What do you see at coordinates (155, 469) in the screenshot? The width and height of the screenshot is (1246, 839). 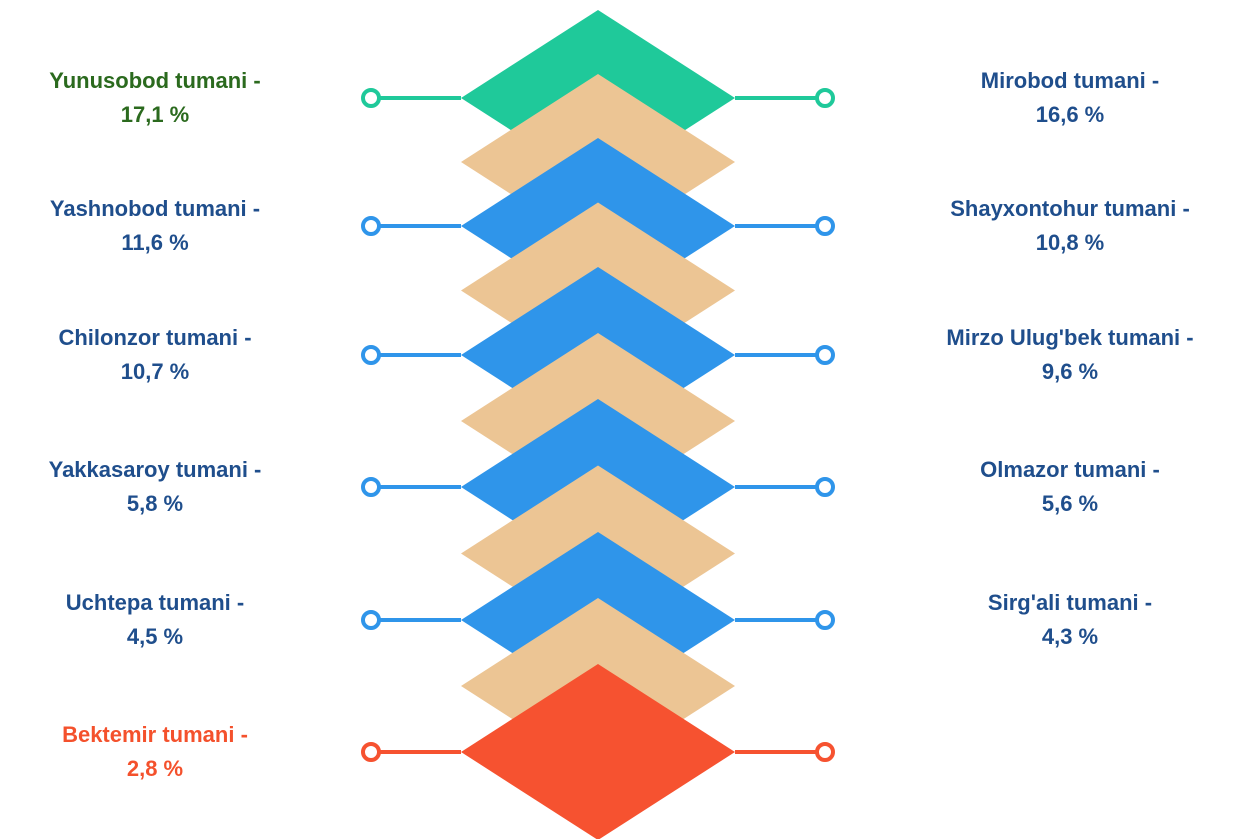 I see `district-name: Yakkasaroy tumani -` at bounding box center [155, 469].